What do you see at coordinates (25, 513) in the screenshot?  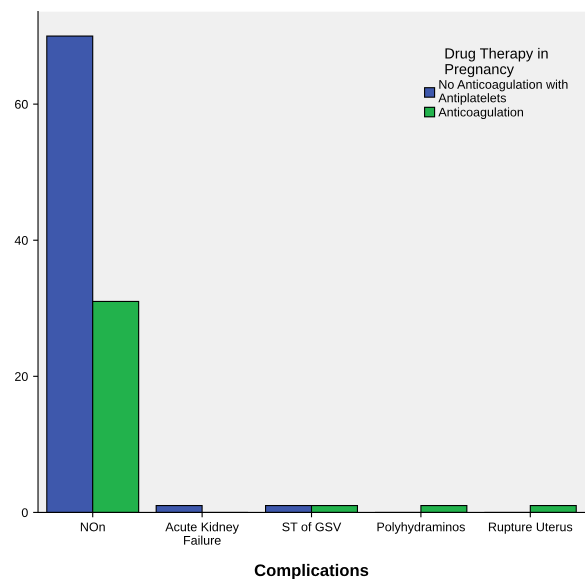 I see `y-tick-label: 0` at bounding box center [25, 513].